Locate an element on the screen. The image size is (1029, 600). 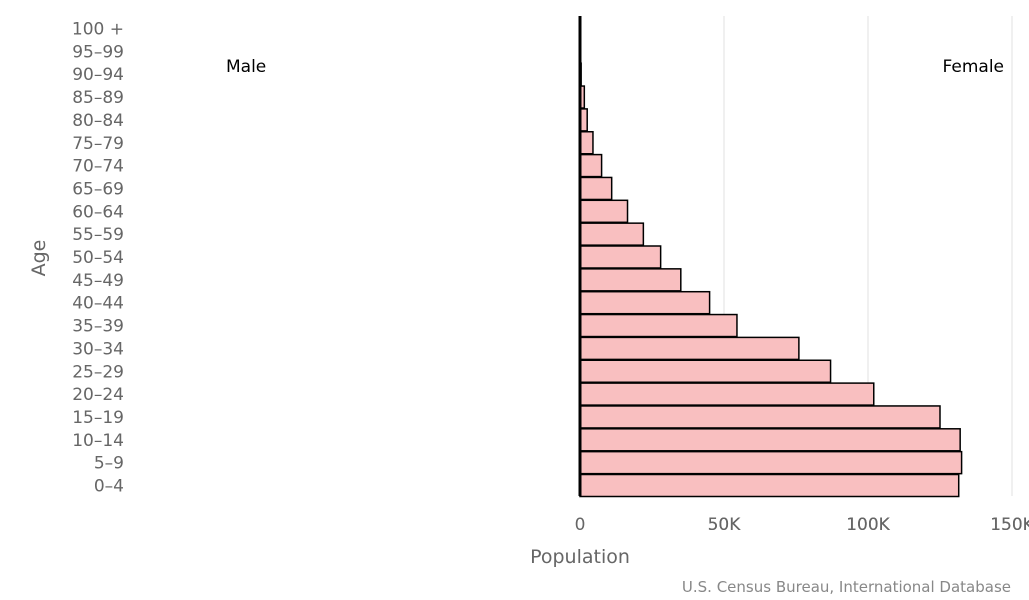
x-tick-label-6: 150K is located at coordinates (1009, 525).